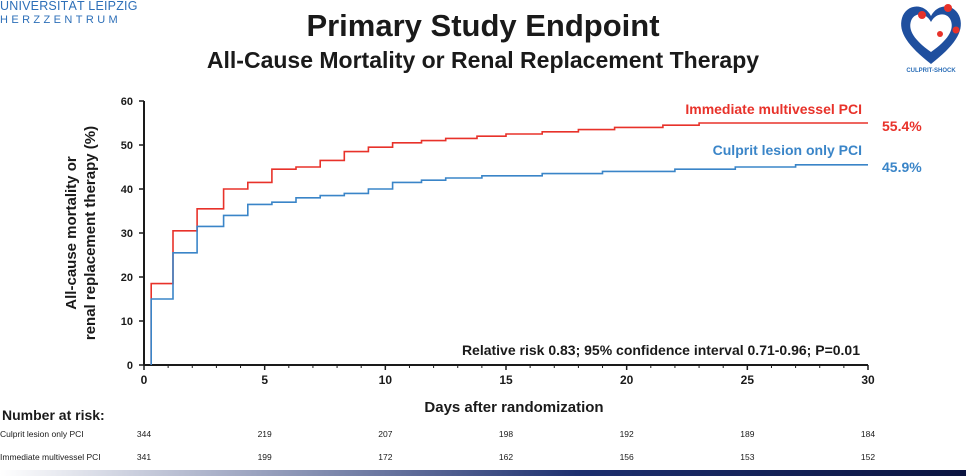 The image size is (966, 476). What do you see at coordinates (144, 434) in the screenshot?
I see `risk-value: 344` at bounding box center [144, 434].